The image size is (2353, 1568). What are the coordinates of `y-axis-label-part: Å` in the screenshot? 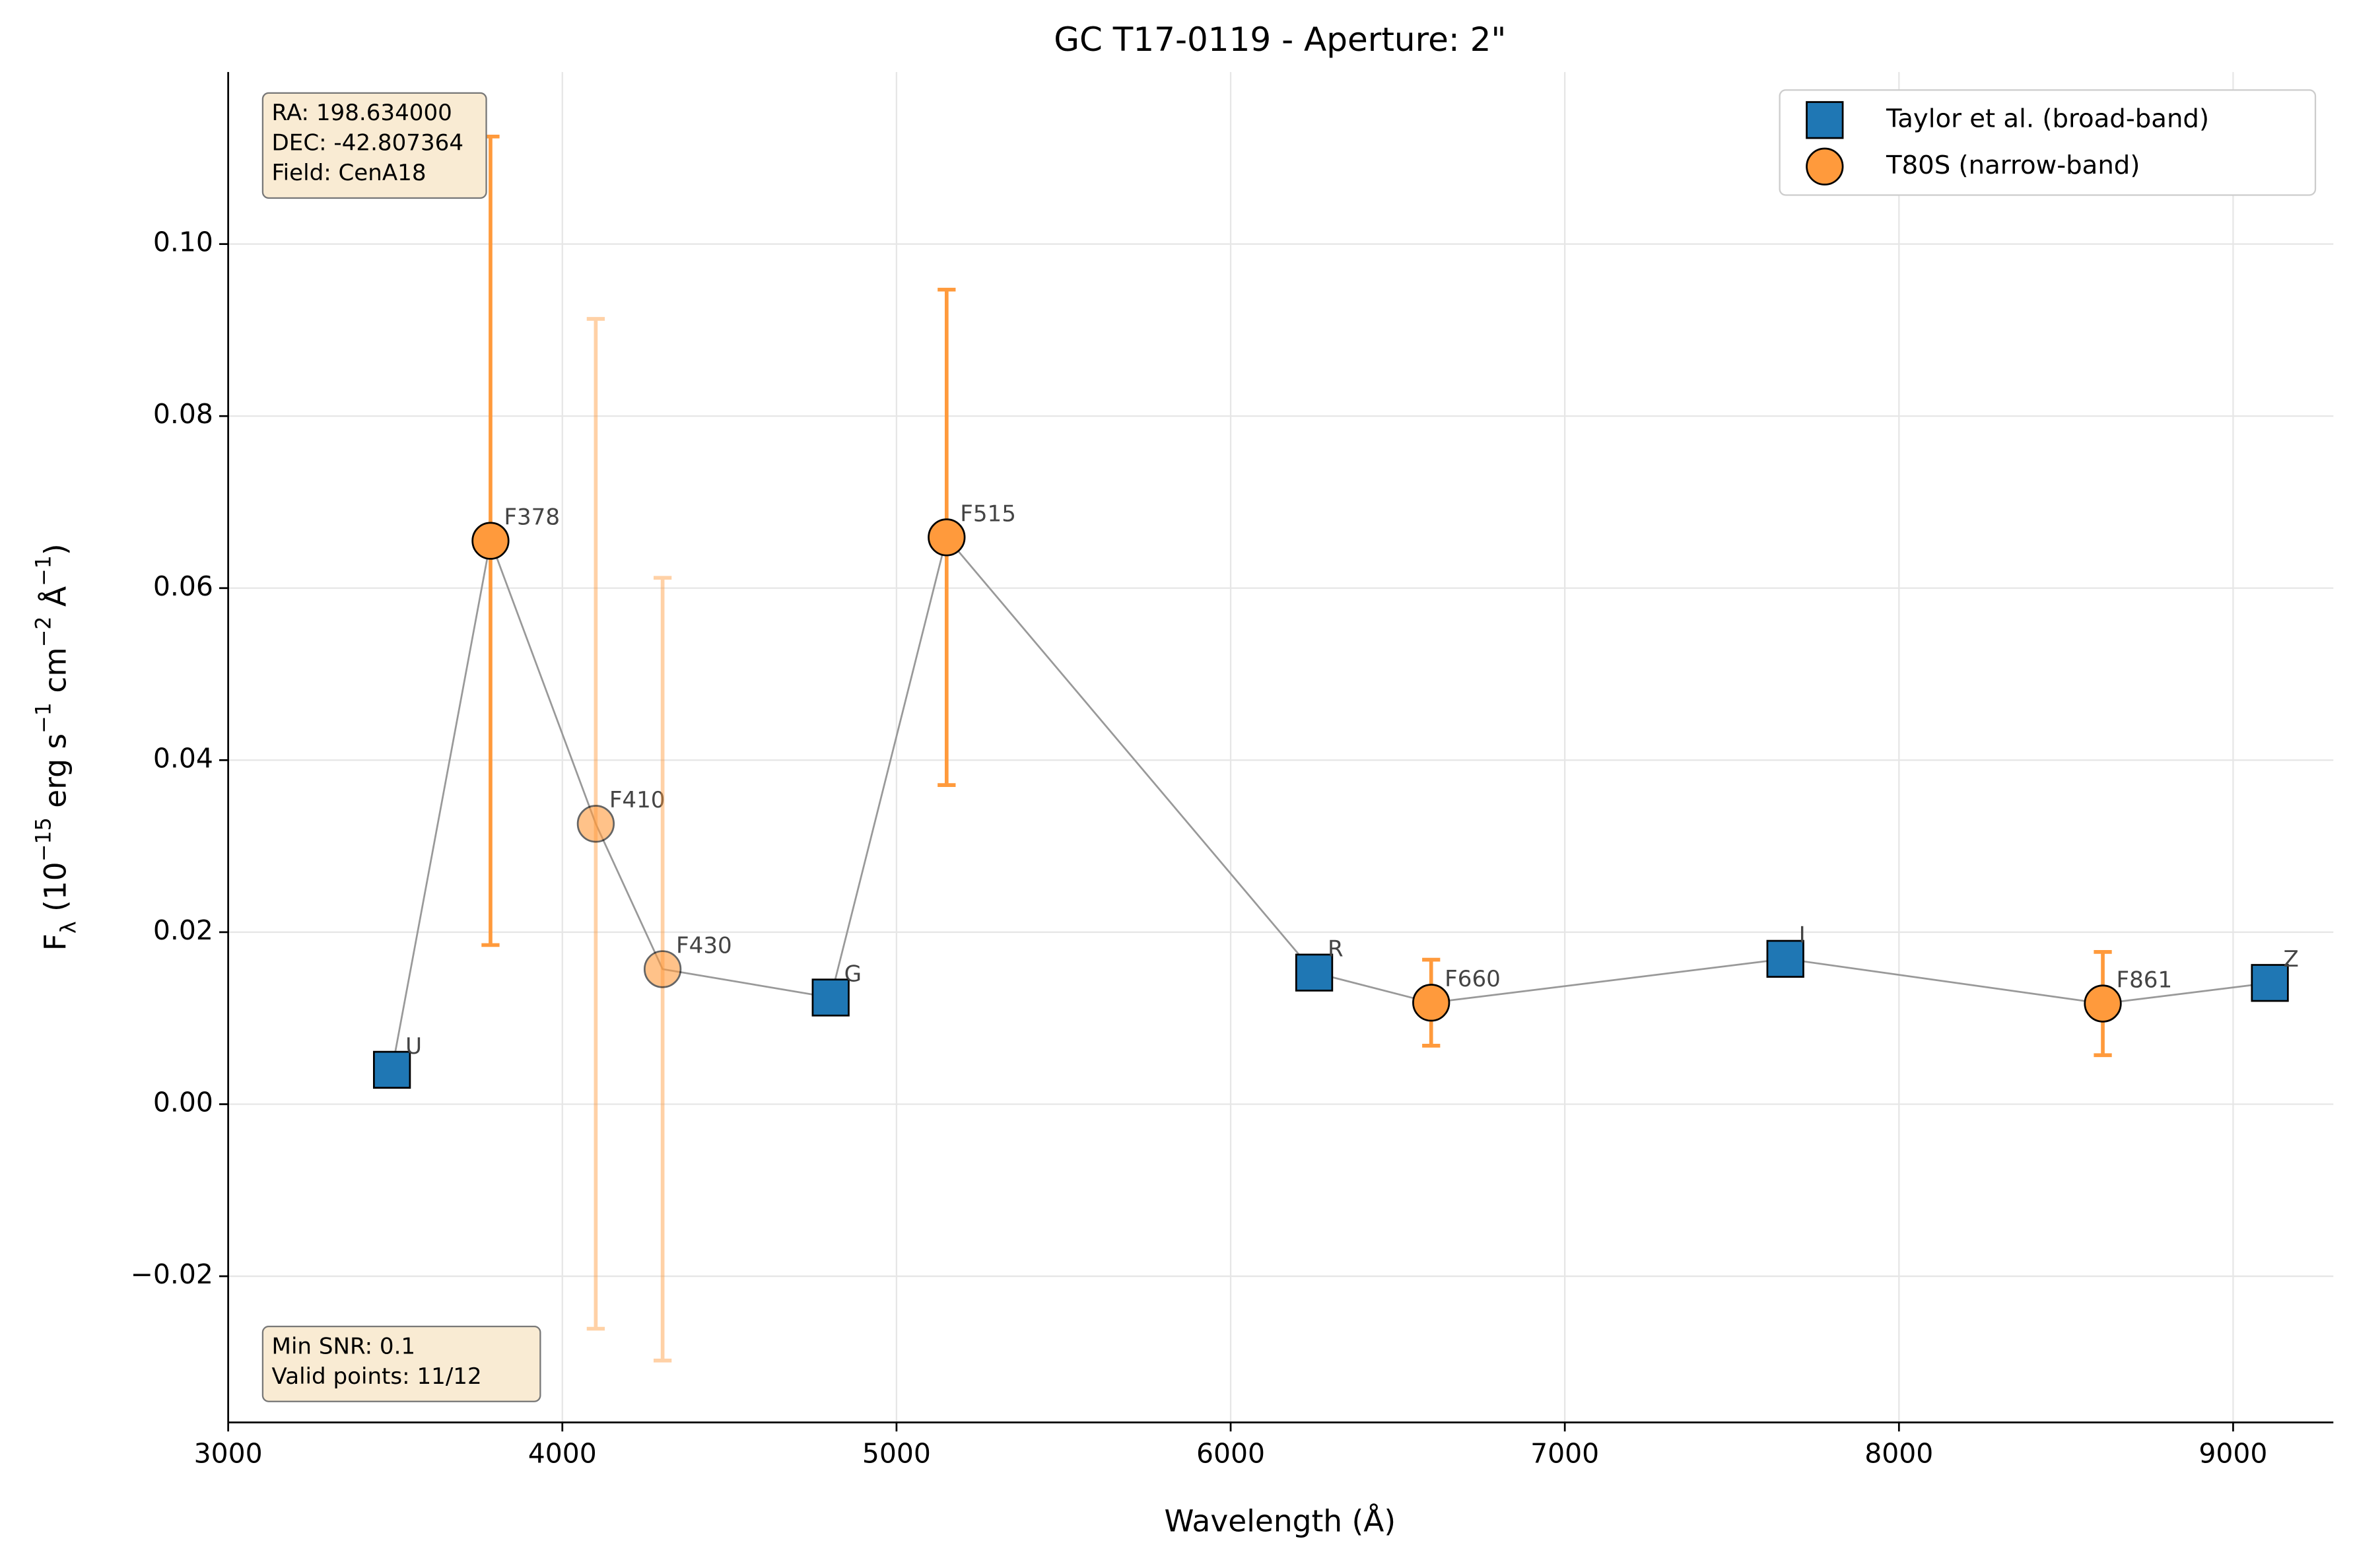 It's located at (55, 601).